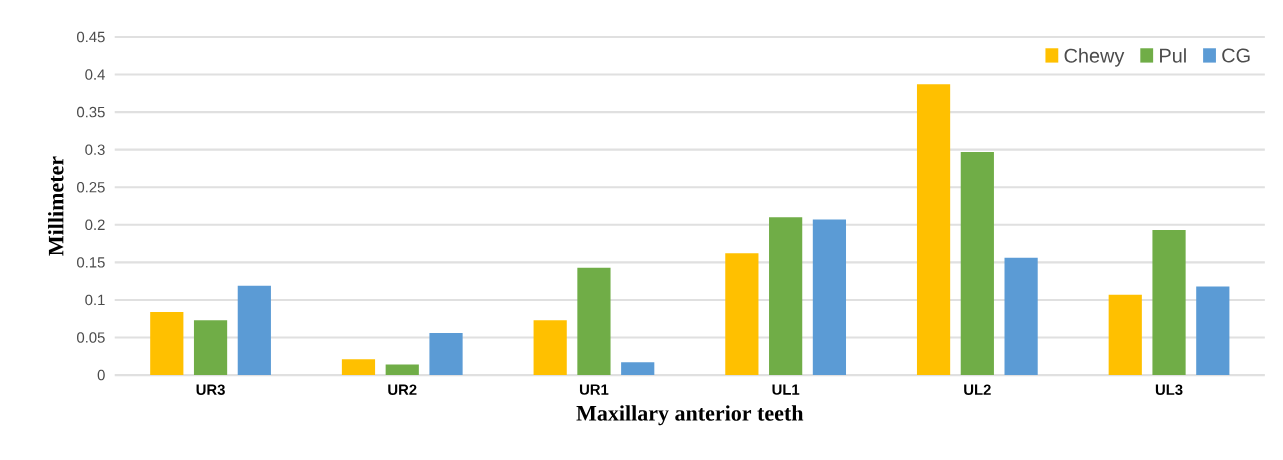  I want to click on legend-label: Chewy, so click(1094, 57).